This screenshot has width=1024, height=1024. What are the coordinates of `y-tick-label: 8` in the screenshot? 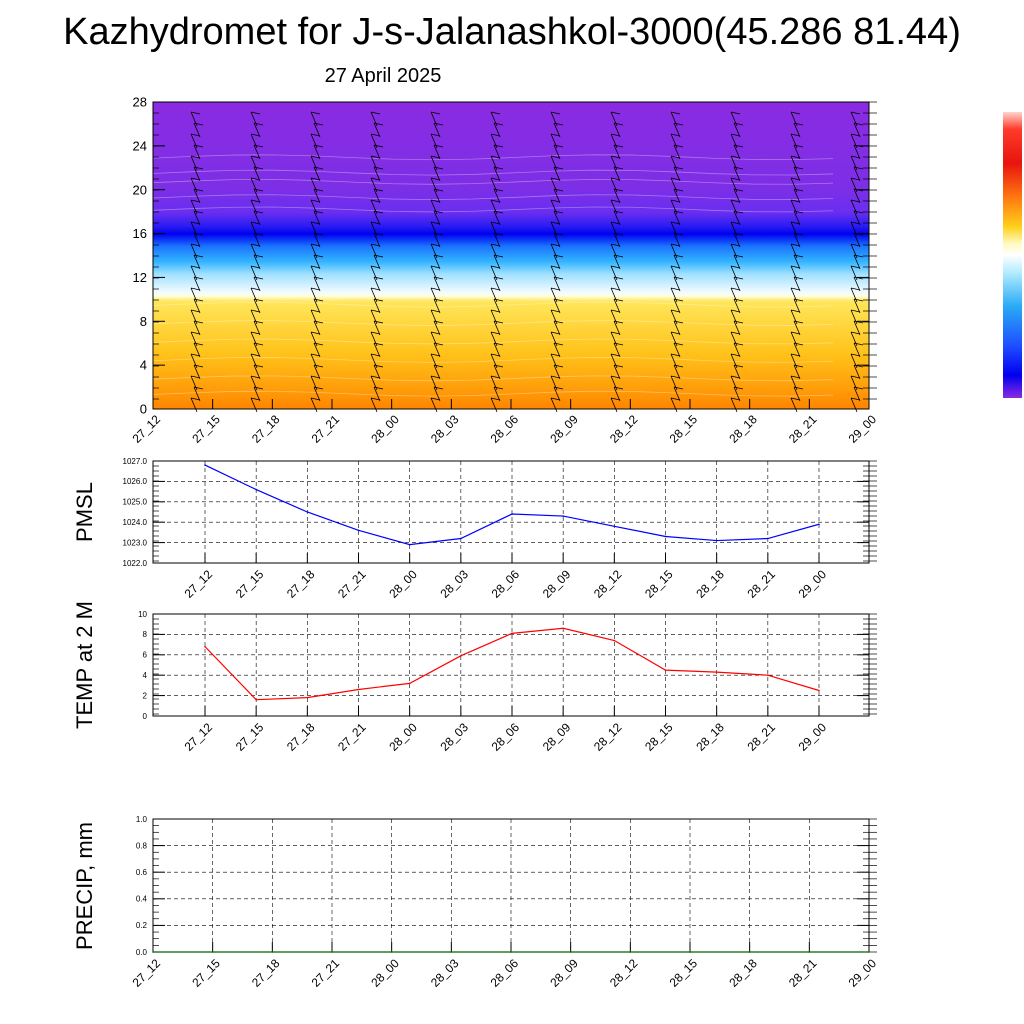 It's located at (143, 321).